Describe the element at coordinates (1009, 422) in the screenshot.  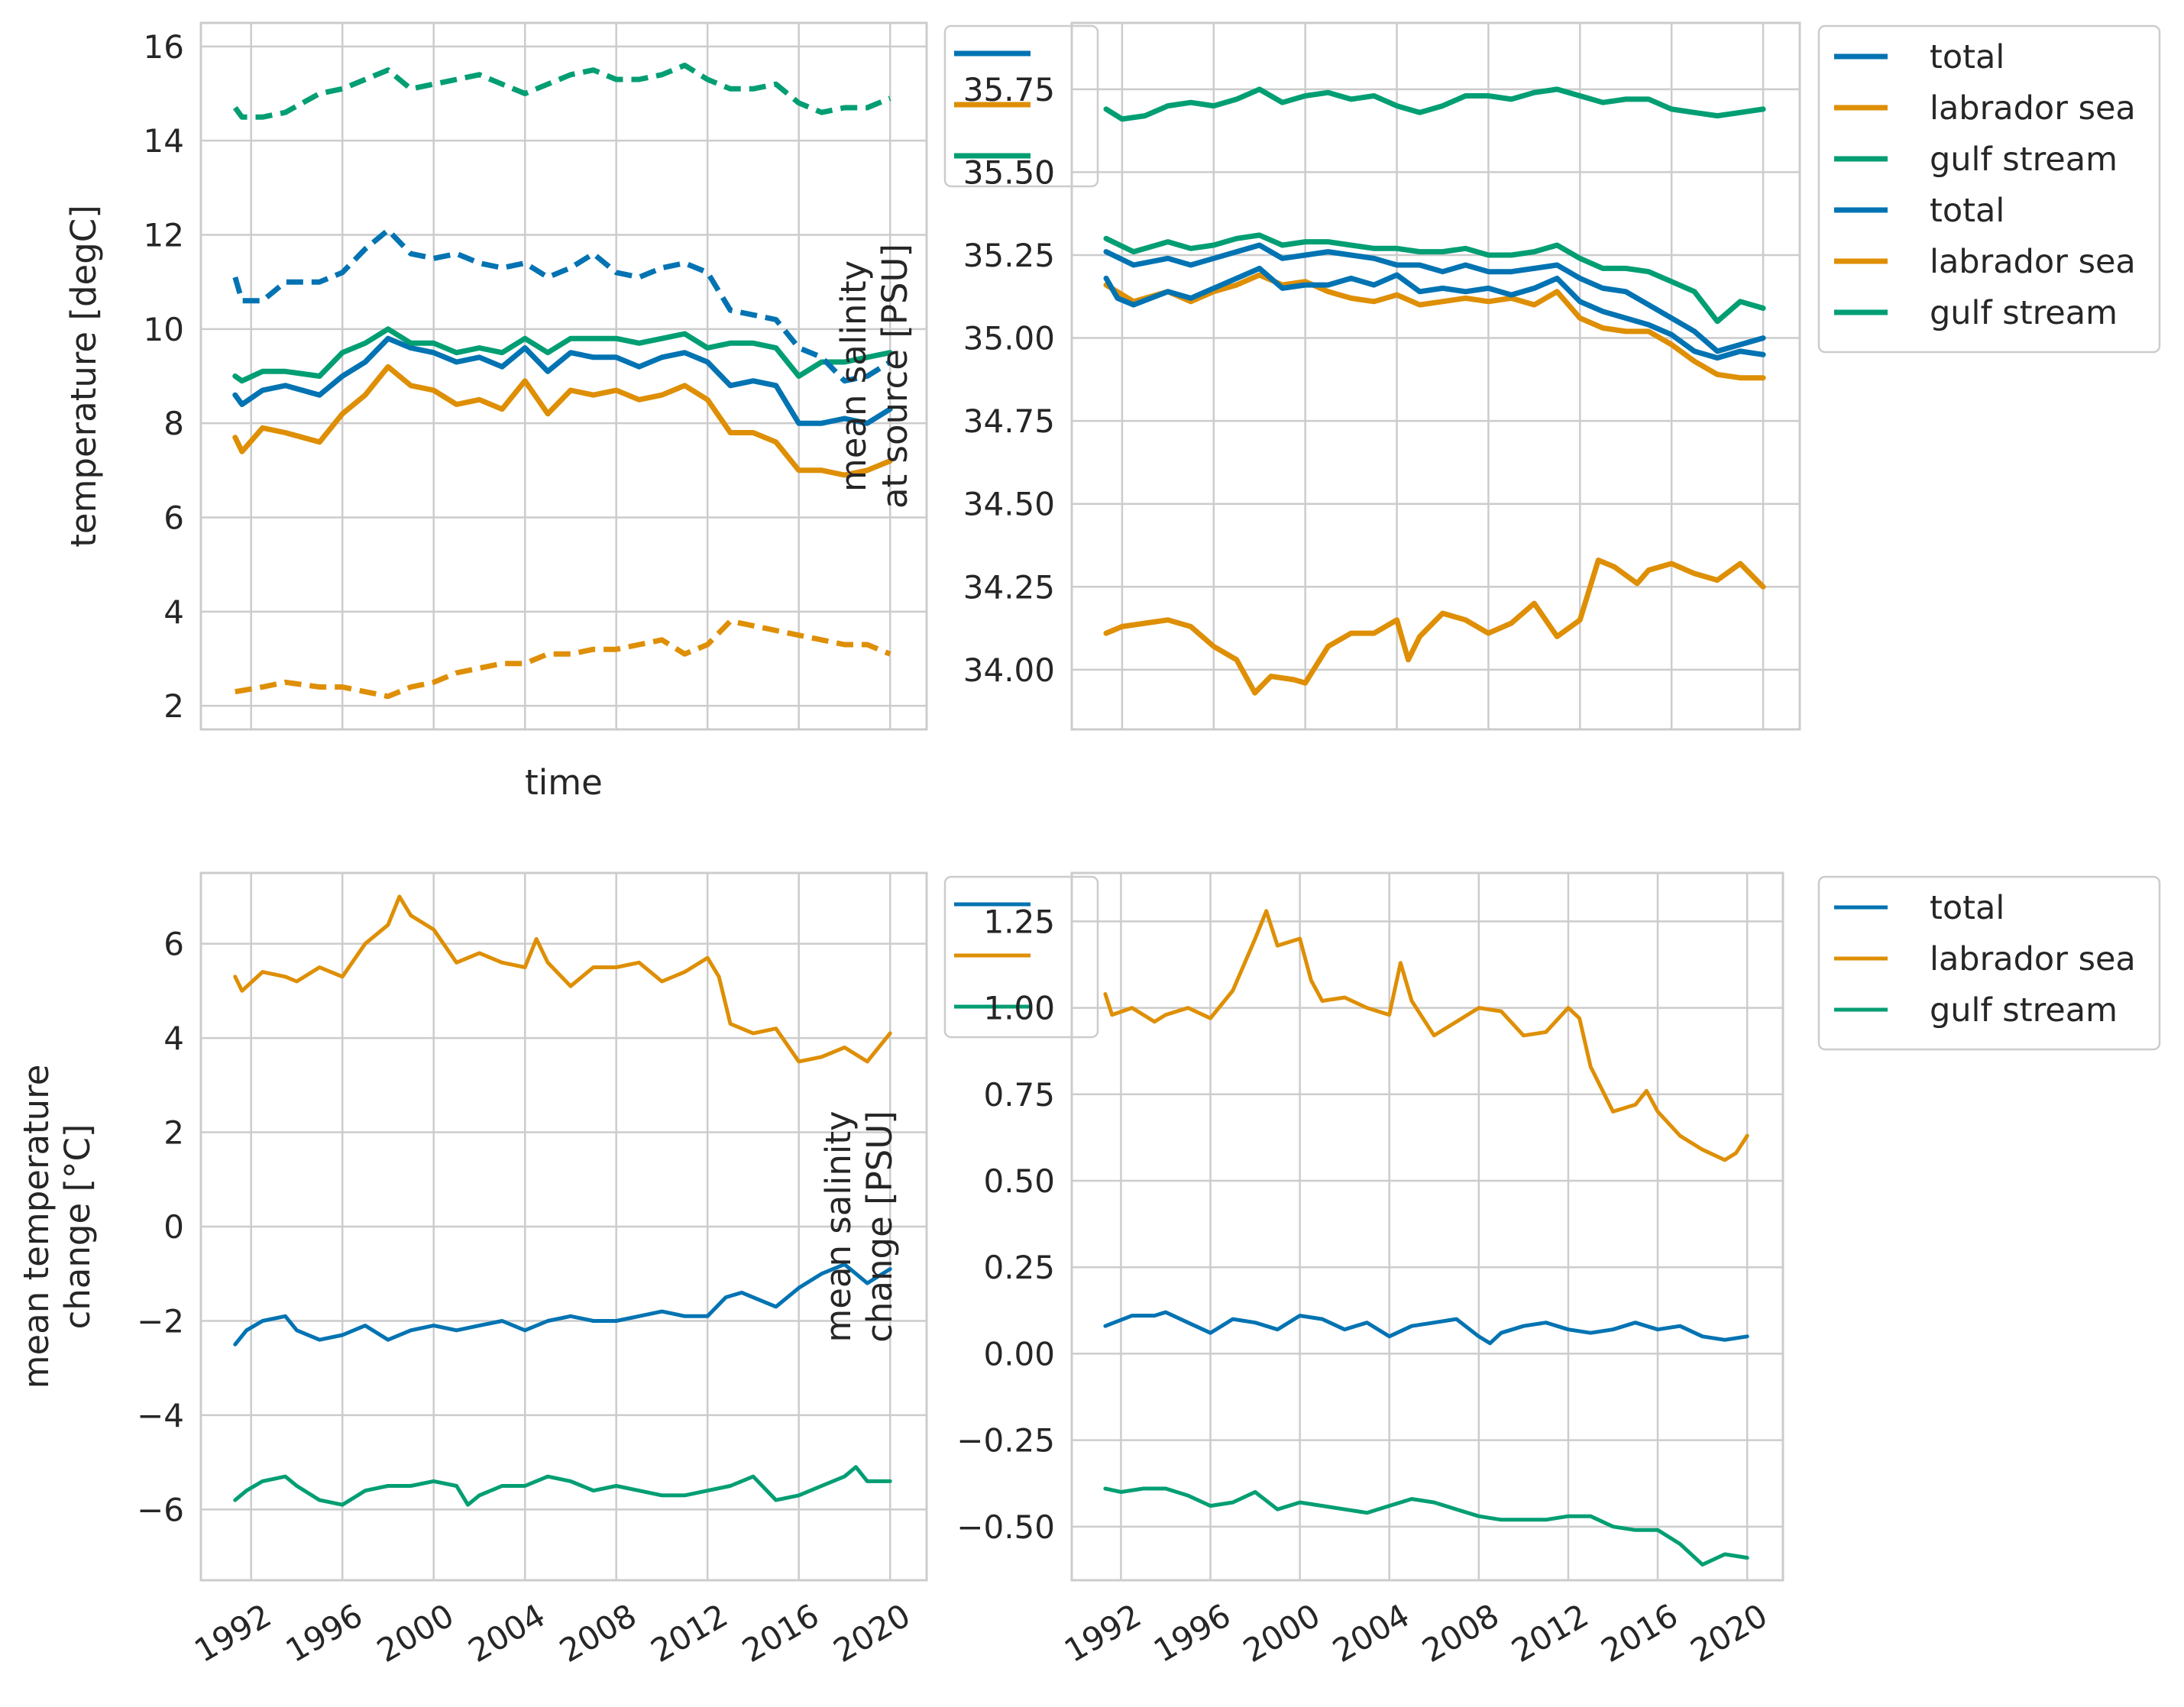
I see `y-tick-label: 34.75` at that location.